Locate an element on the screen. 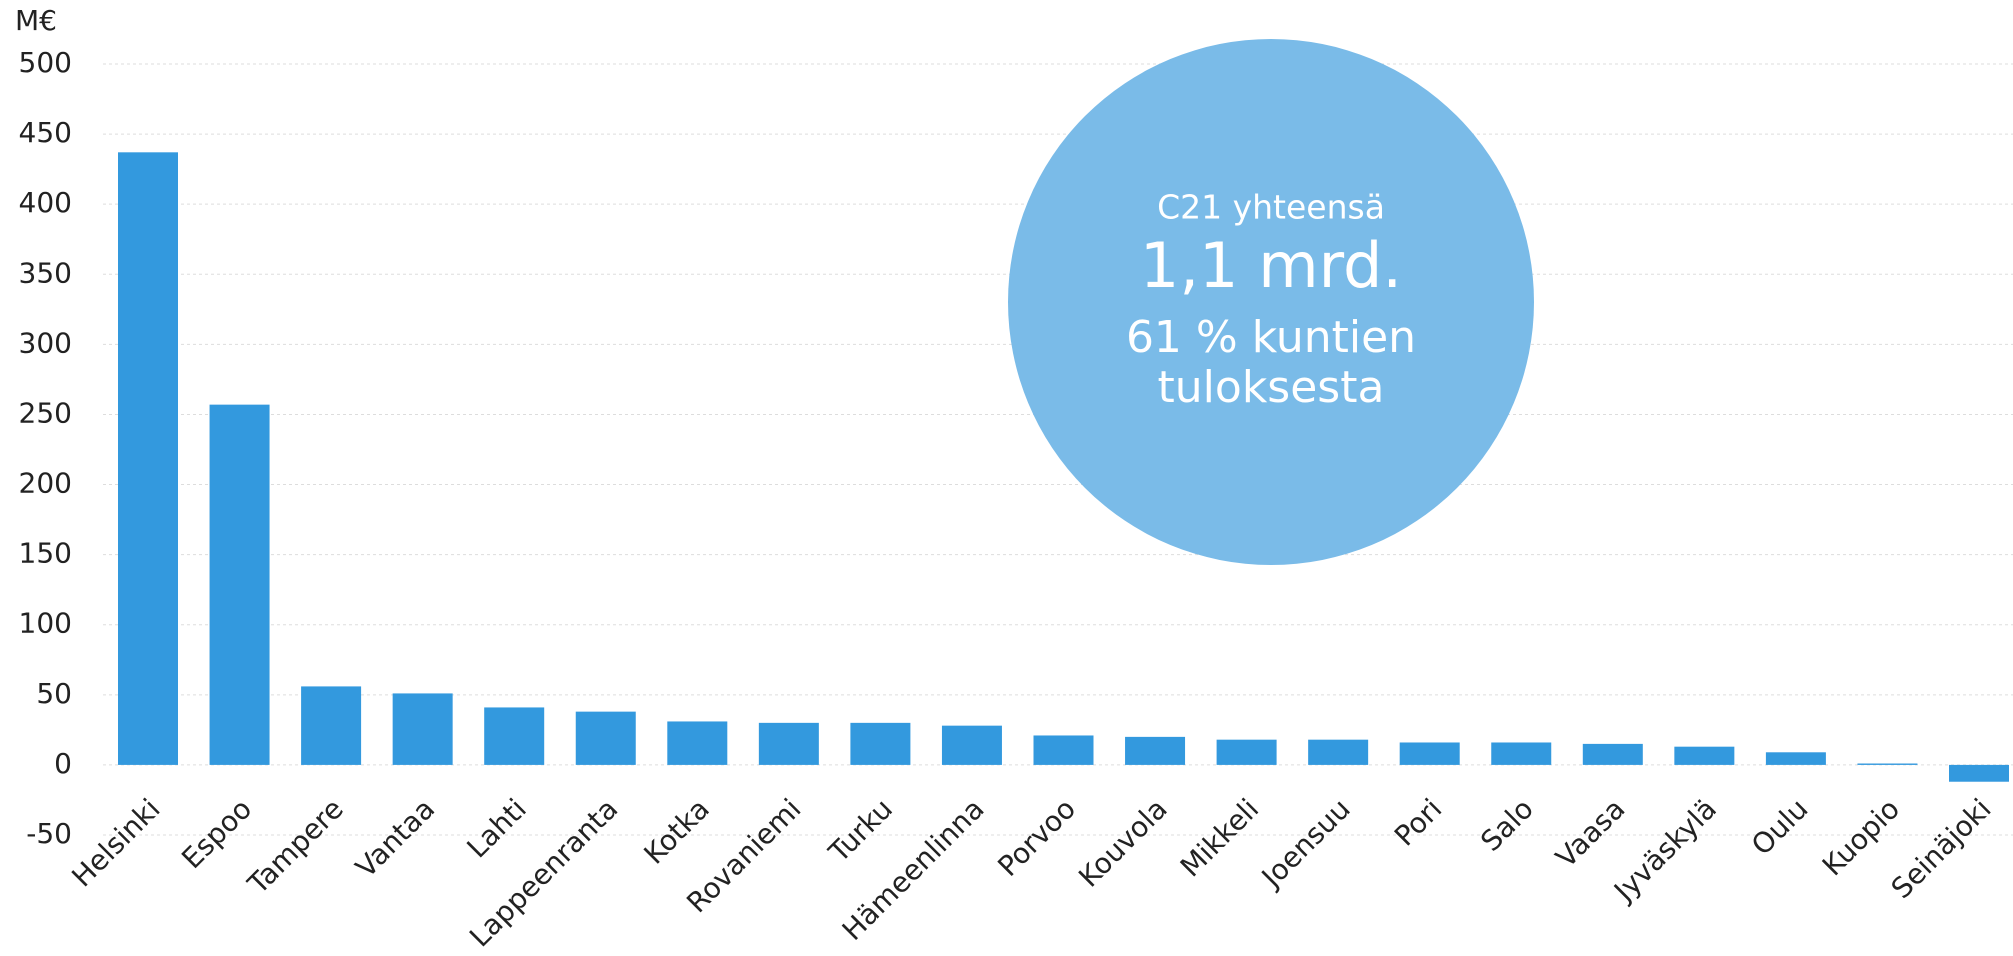  y-tick-label: -50 is located at coordinates (49, 833).